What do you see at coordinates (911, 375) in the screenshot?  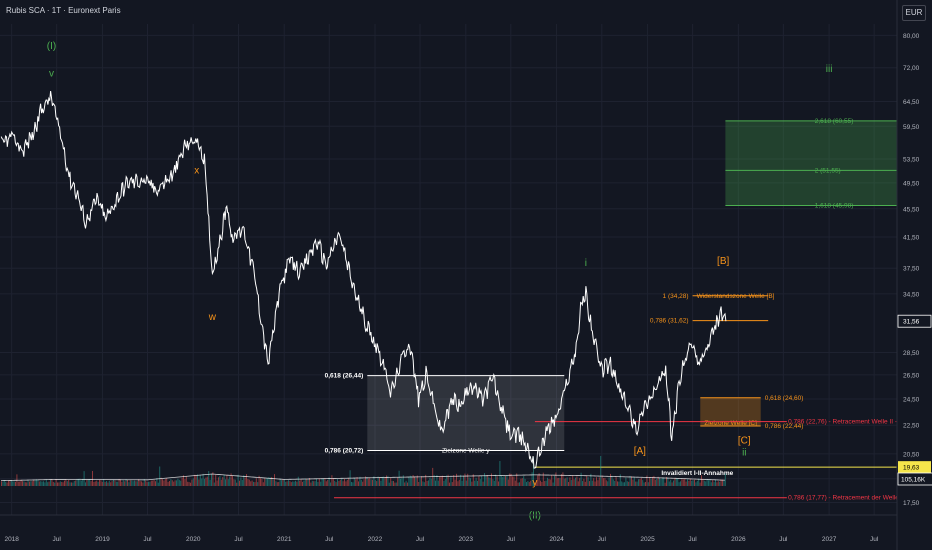 I see `price-axis-tick: 26,50` at bounding box center [911, 375].